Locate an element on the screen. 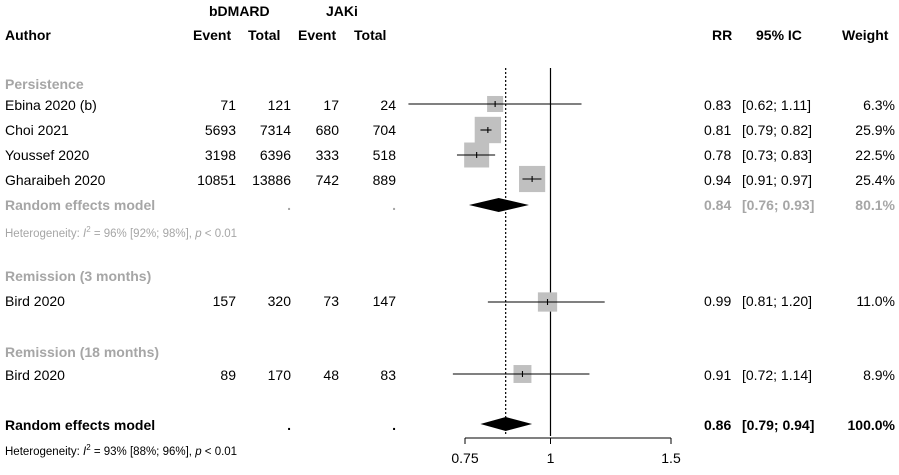 Image resolution: width=899 pixels, height=475 pixels. study-rr: 0.81 is located at coordinates (718, 130).